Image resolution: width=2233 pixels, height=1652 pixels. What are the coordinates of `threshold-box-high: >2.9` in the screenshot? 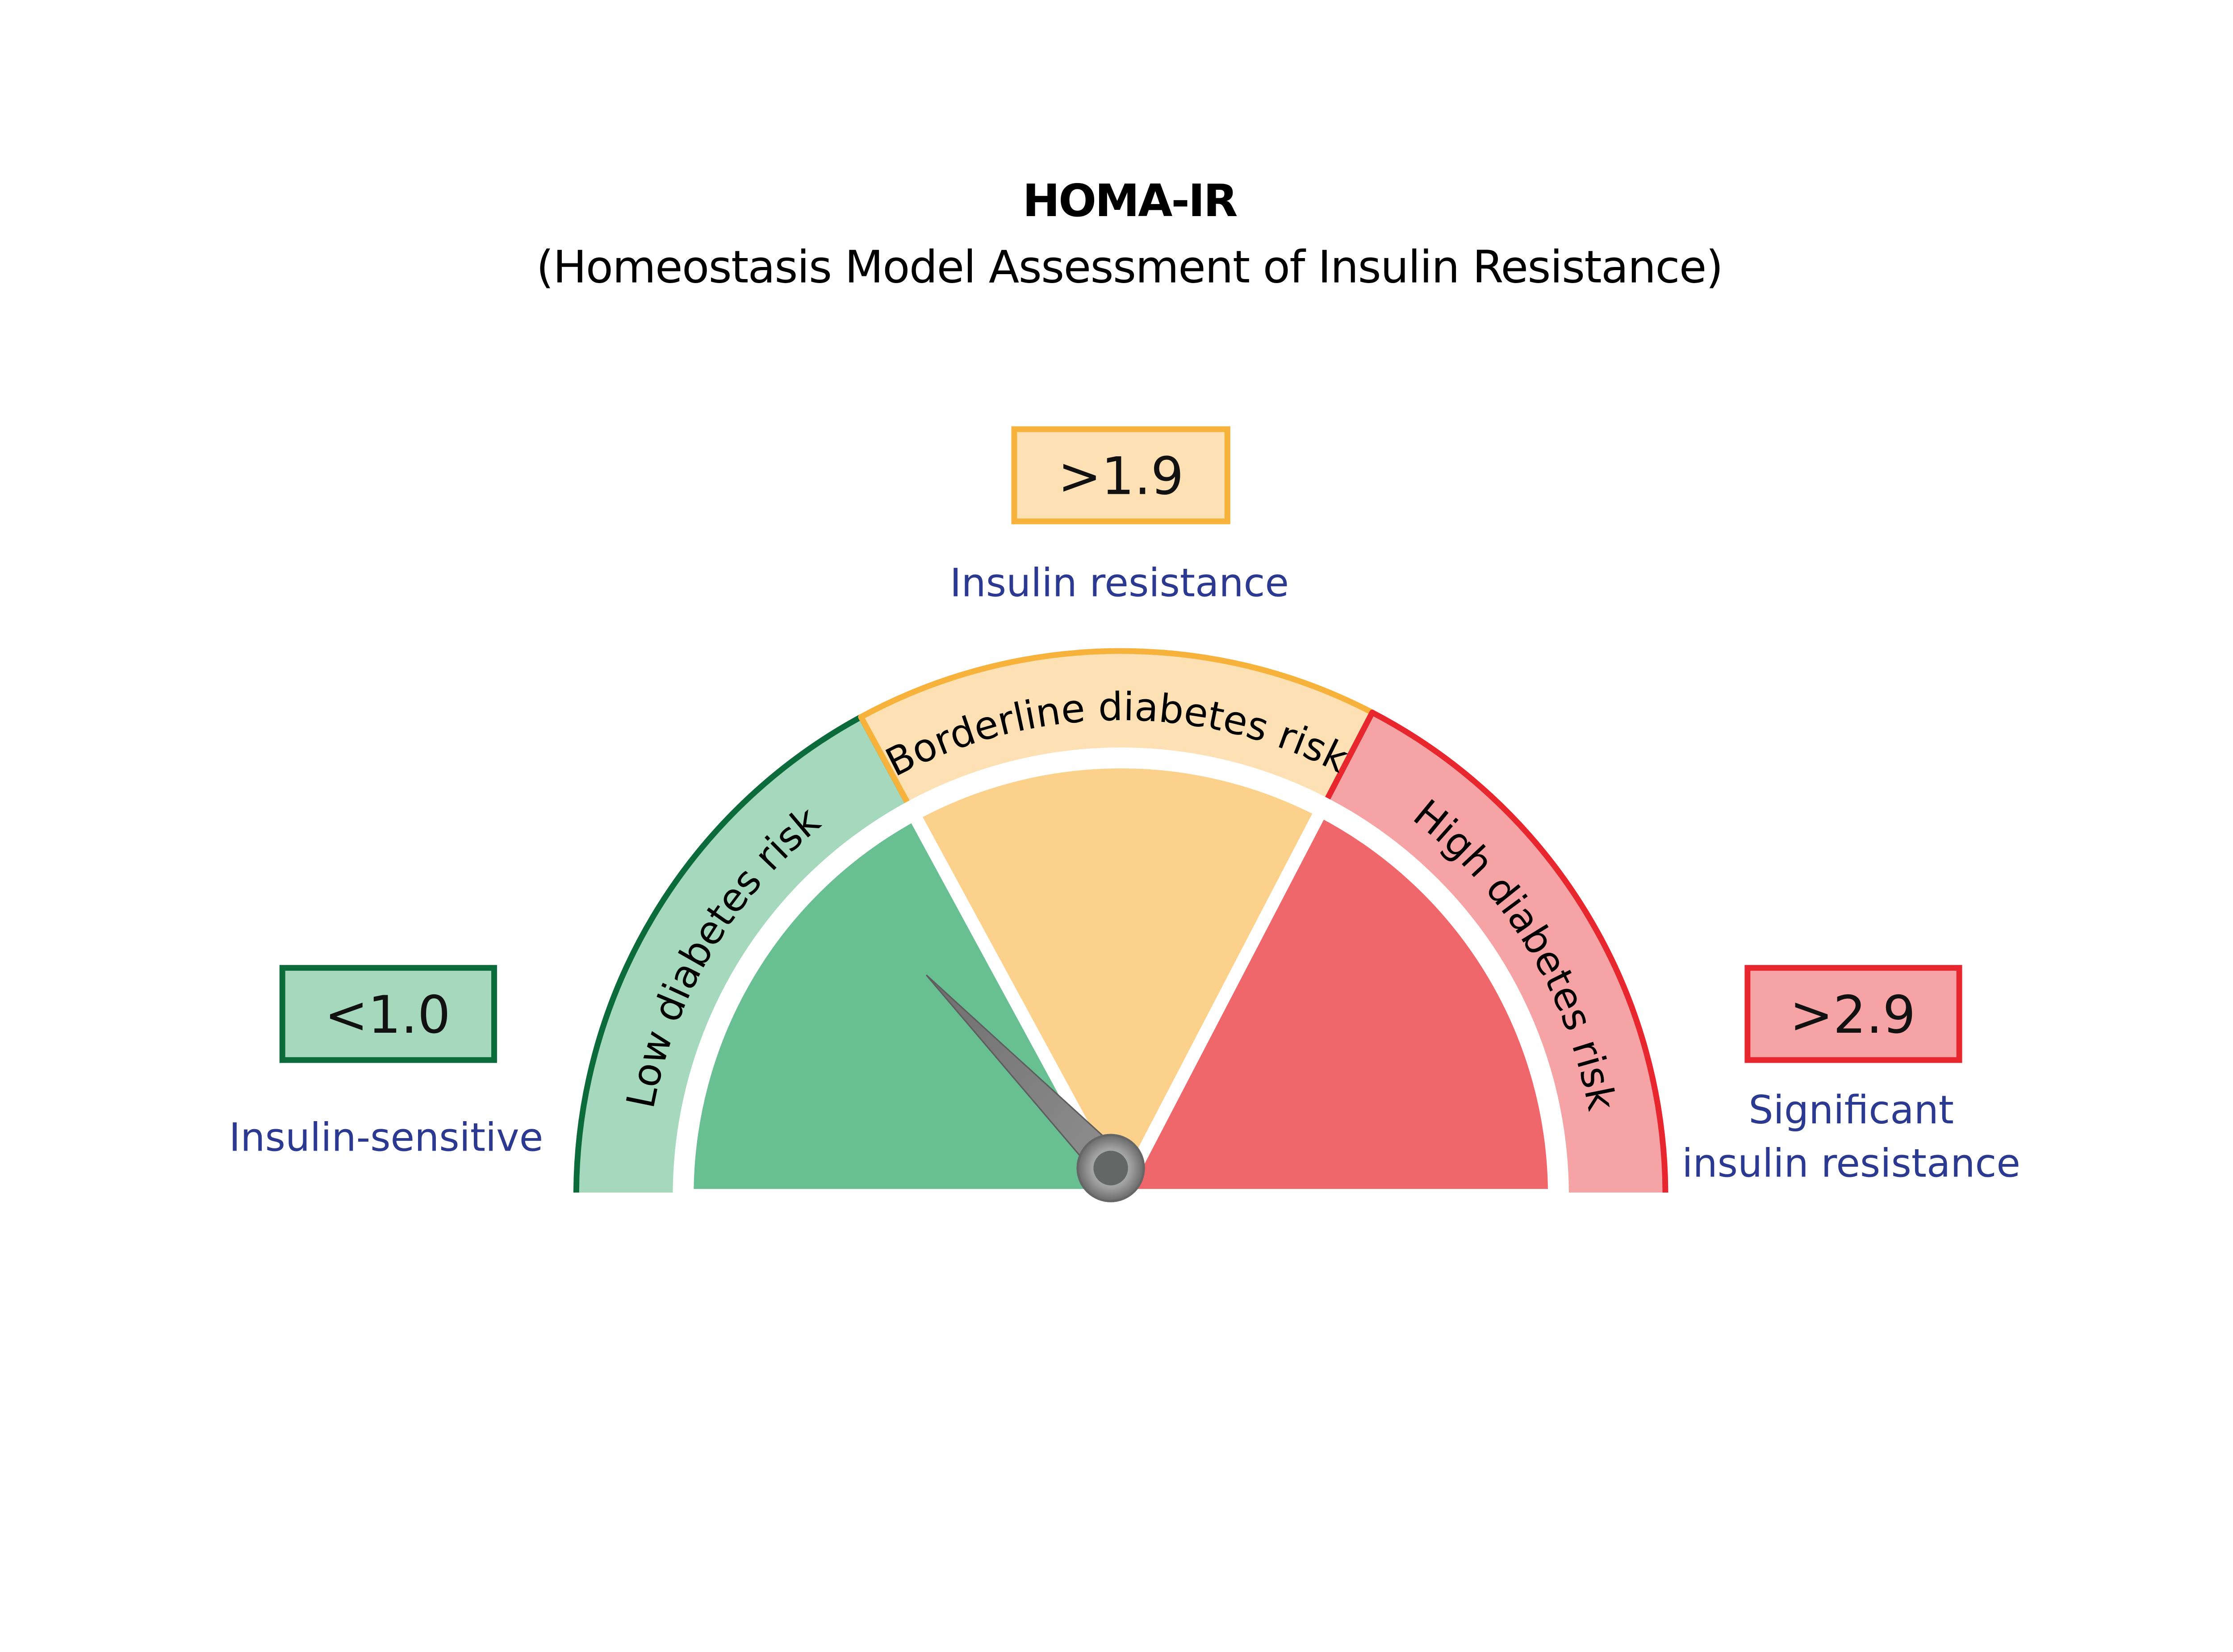 It's located at (1853, 1014).